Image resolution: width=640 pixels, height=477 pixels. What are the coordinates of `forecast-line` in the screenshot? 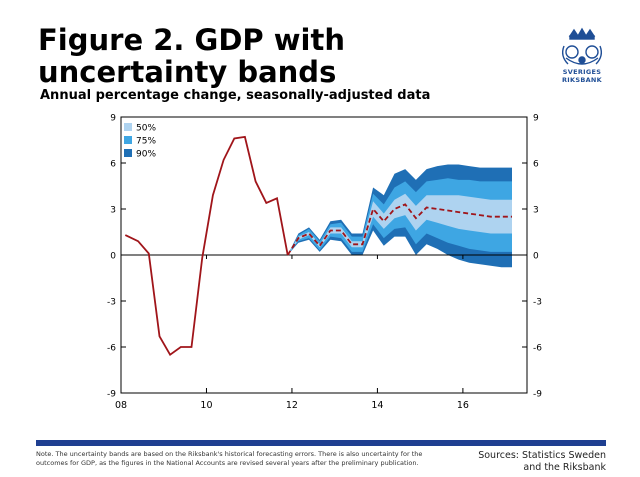 It's located at (399, 229).